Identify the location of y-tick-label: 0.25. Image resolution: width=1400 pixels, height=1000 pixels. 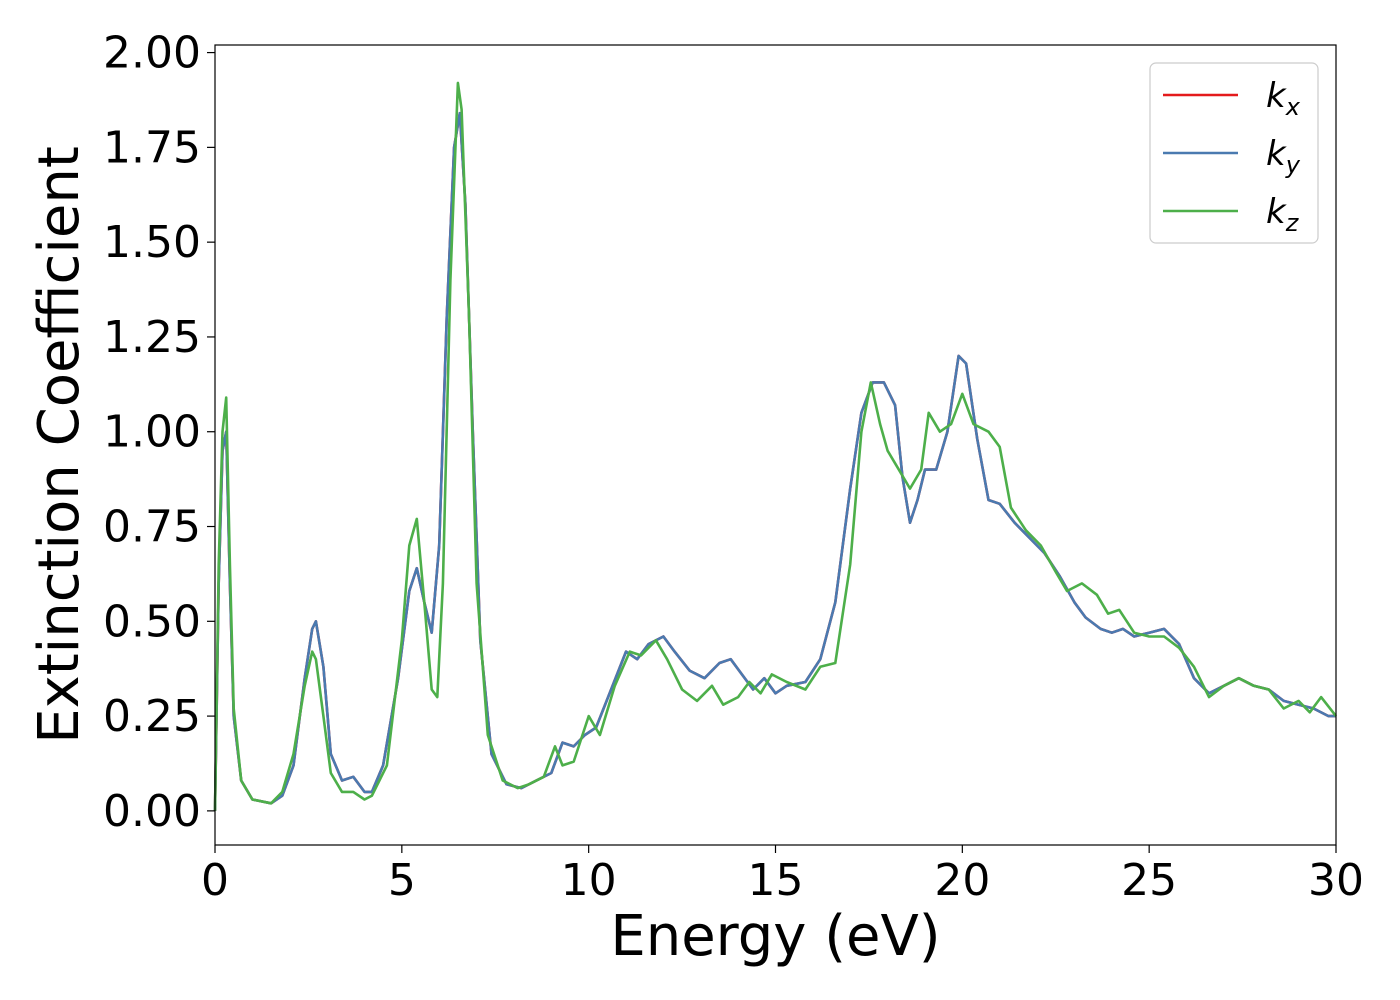
(152, 716).